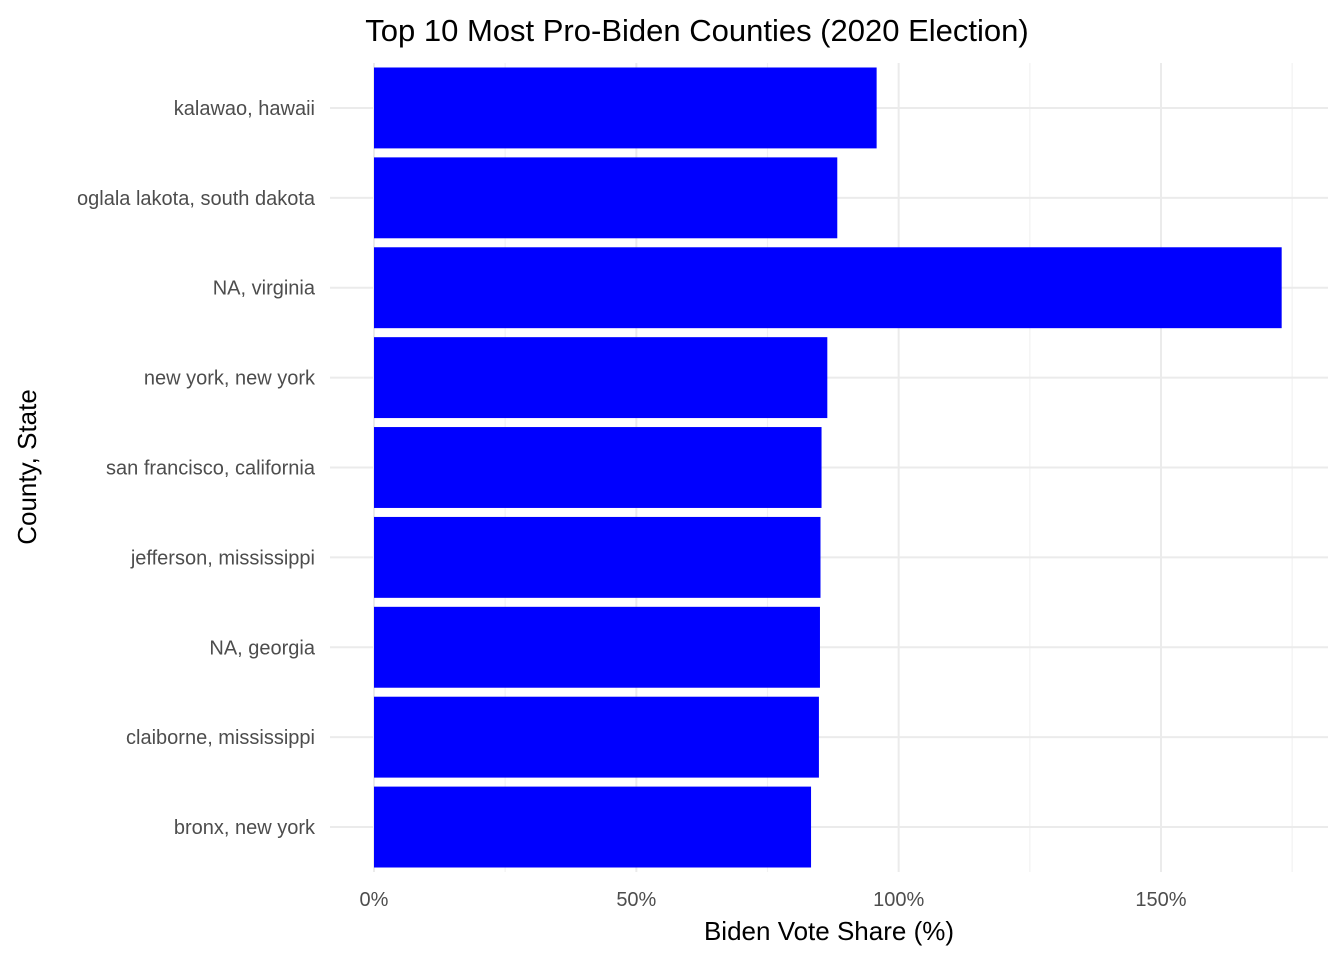  I want to click on y-tick-label: jefferson, mississippi, so click(222, 558).